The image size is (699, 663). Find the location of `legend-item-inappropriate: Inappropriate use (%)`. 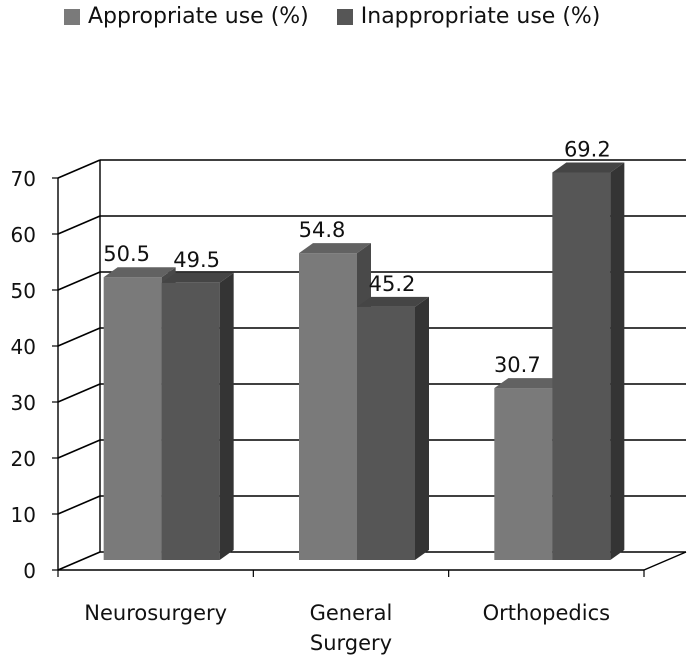

legend-item-inappropriate: Inappropriate use (%) is located at coordinates (468, 16).